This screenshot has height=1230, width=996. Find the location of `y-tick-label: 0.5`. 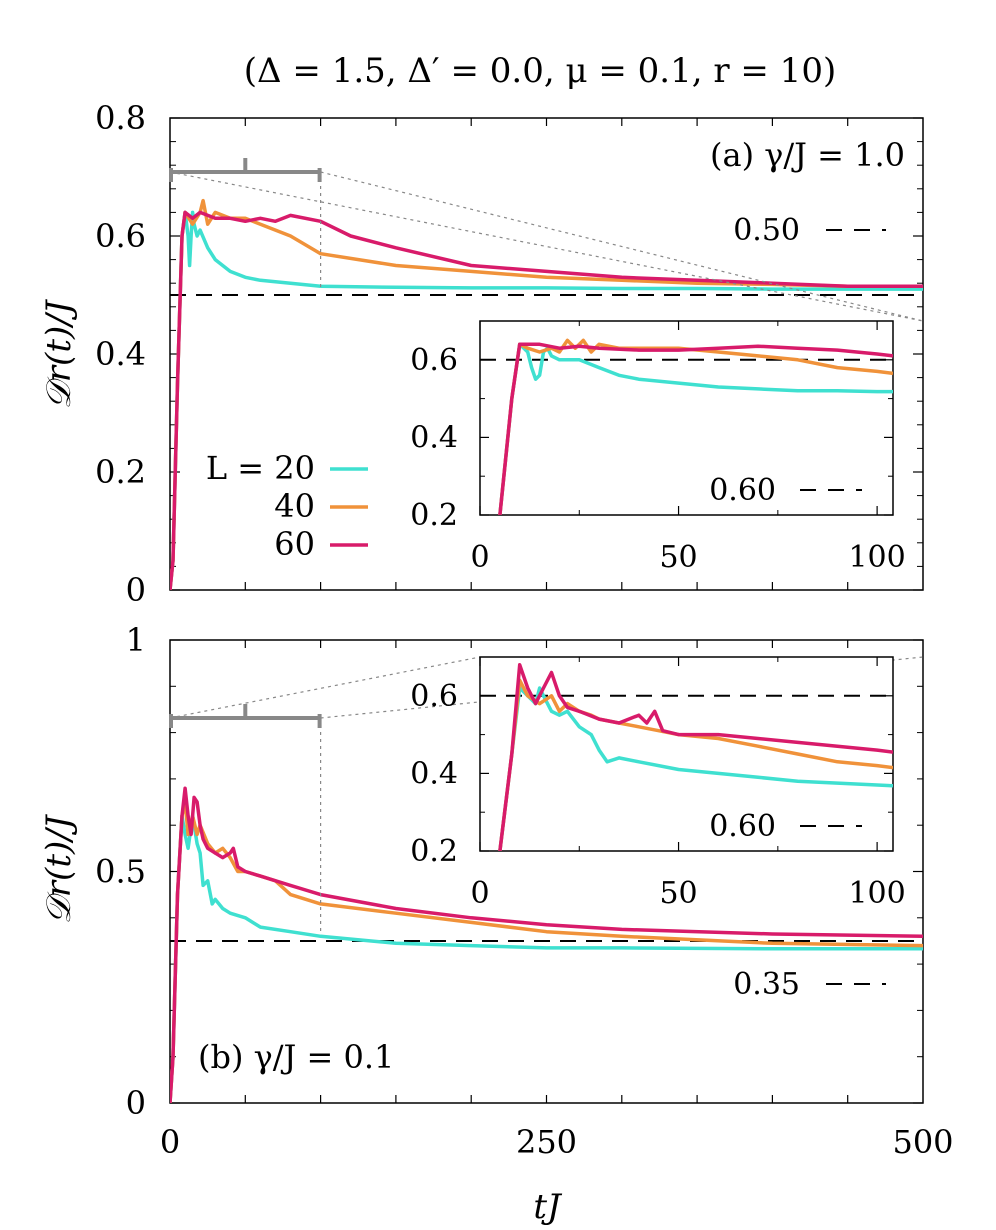

y-tick-label: 0.5 is located at coordinates (120, 872).